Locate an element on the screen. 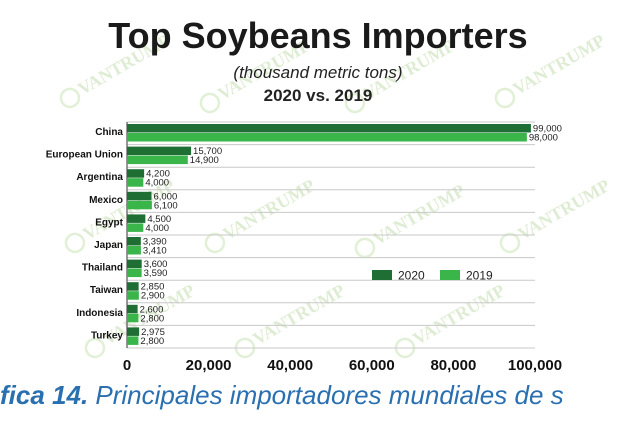  bar-value-label: 3,410 is located at coordinates (155, 251).